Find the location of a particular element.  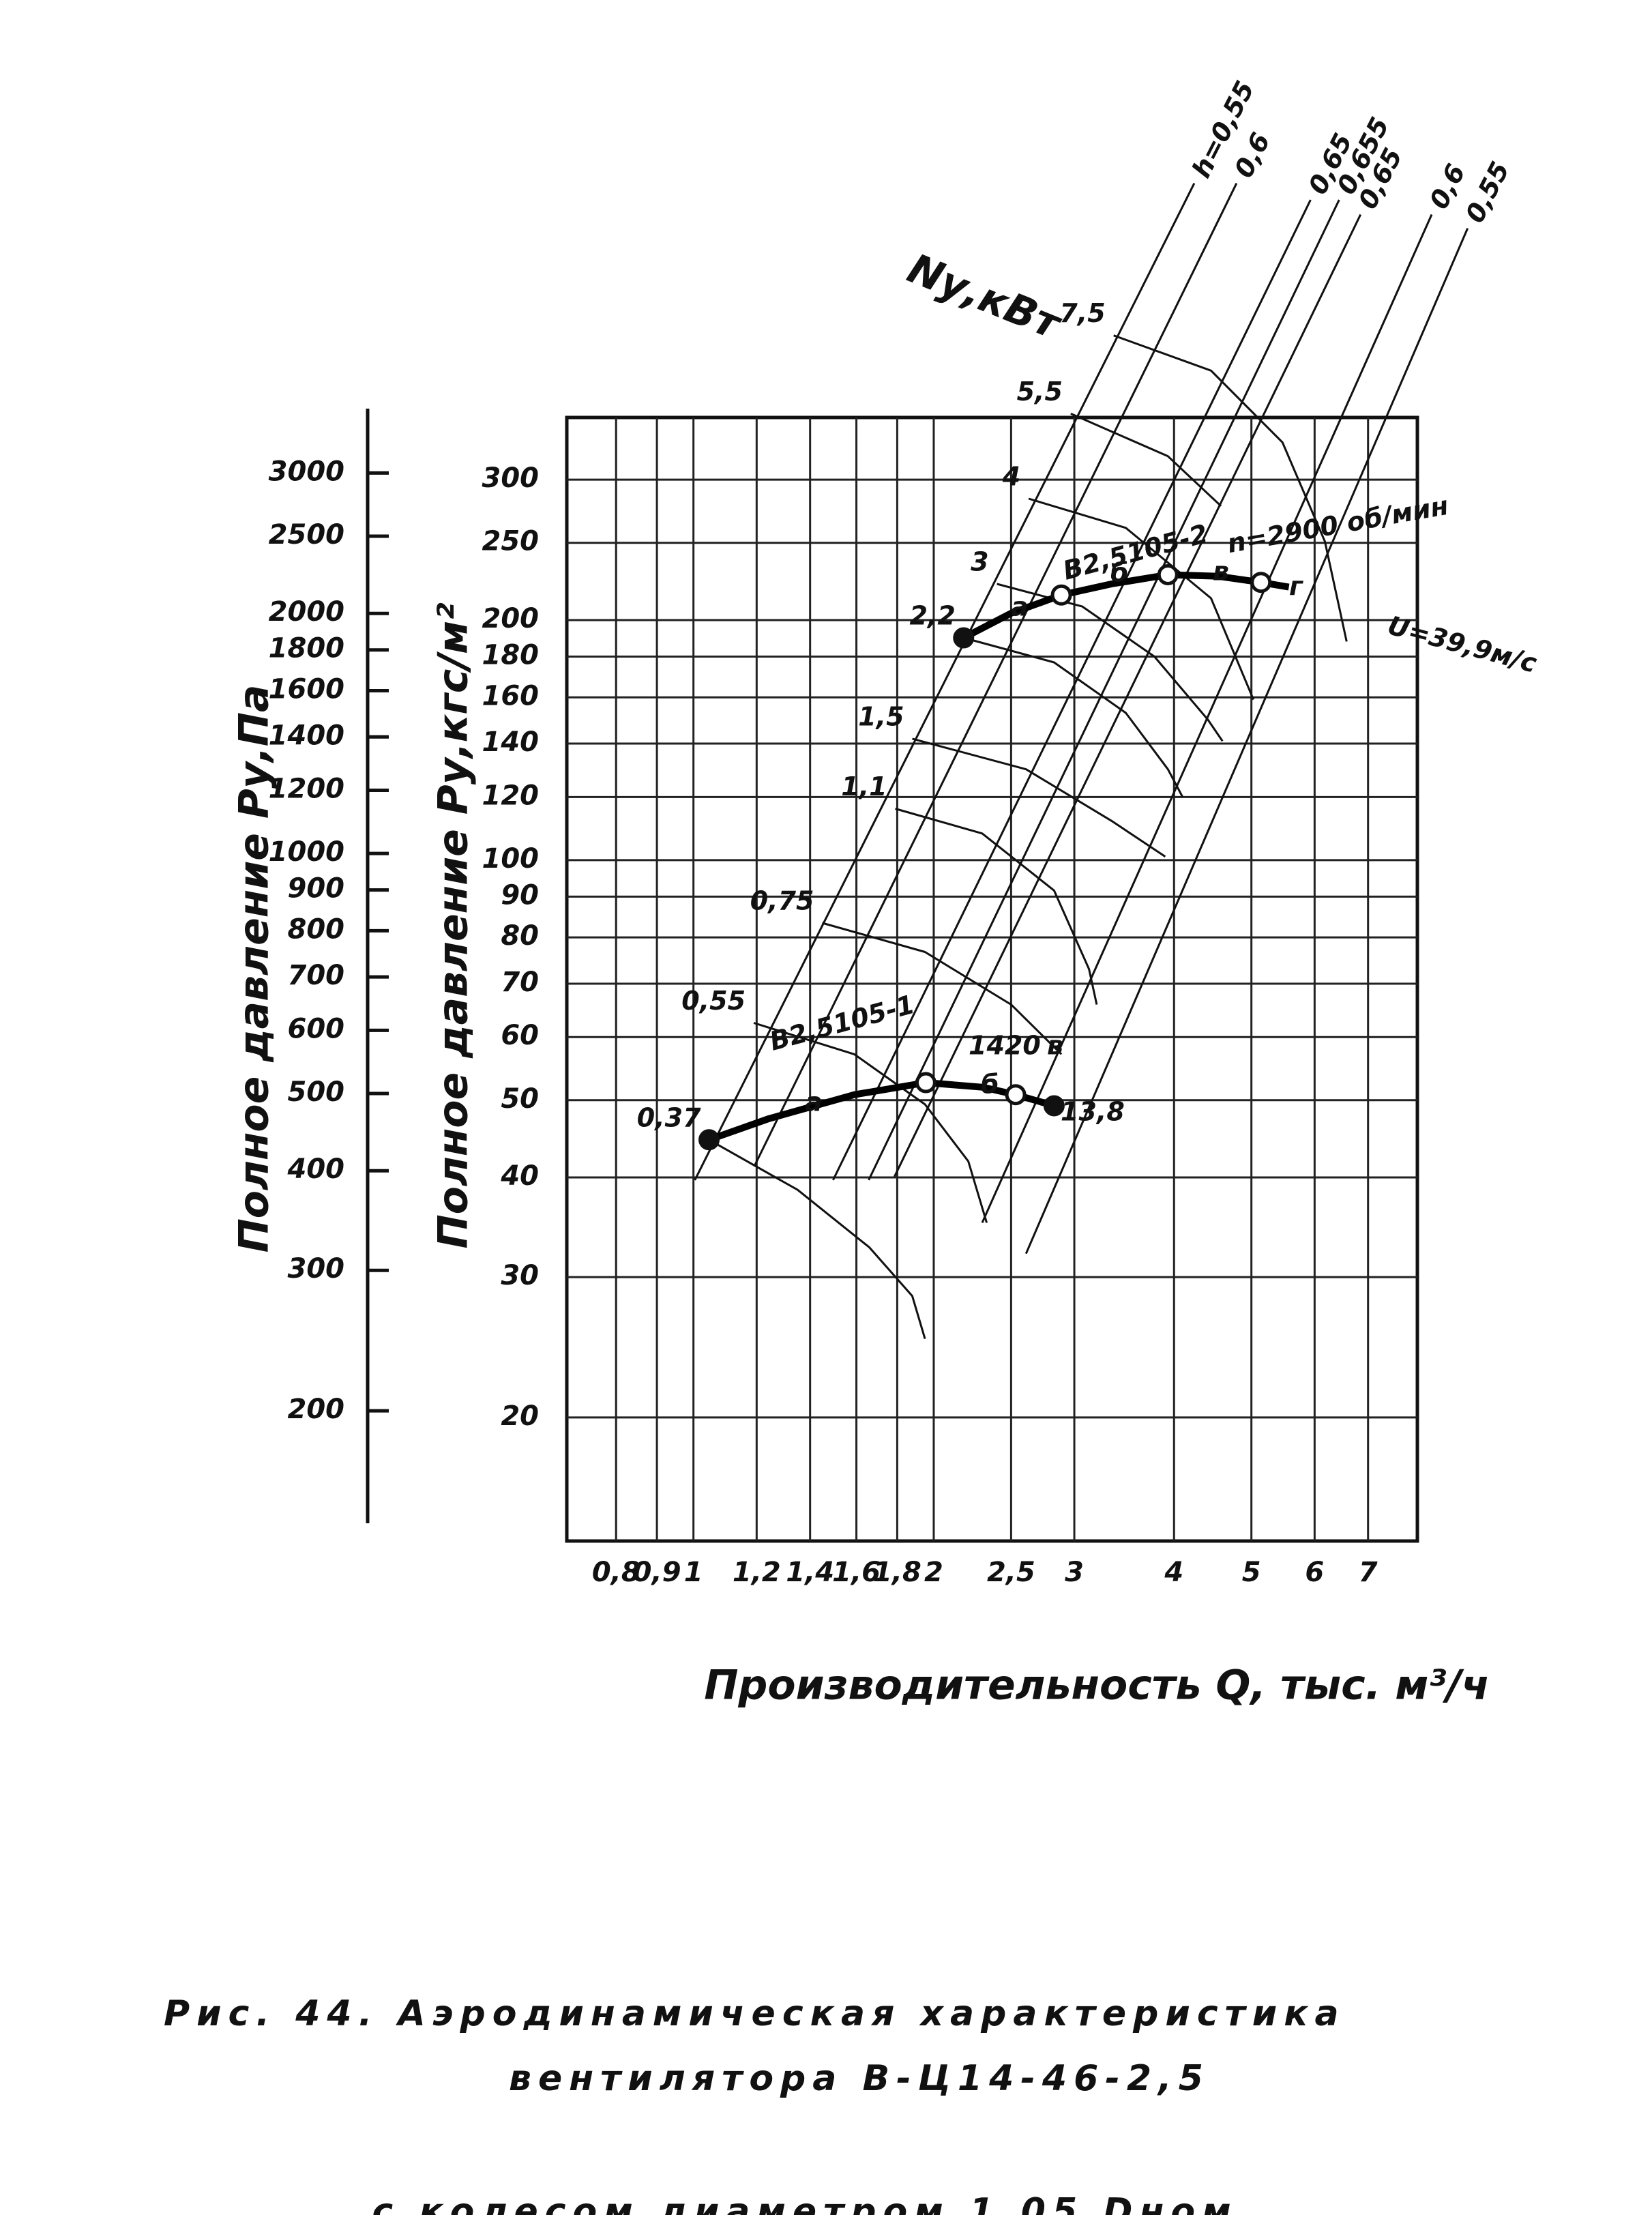

y-tick-label: 20 is located at coordinates (520, 1416).